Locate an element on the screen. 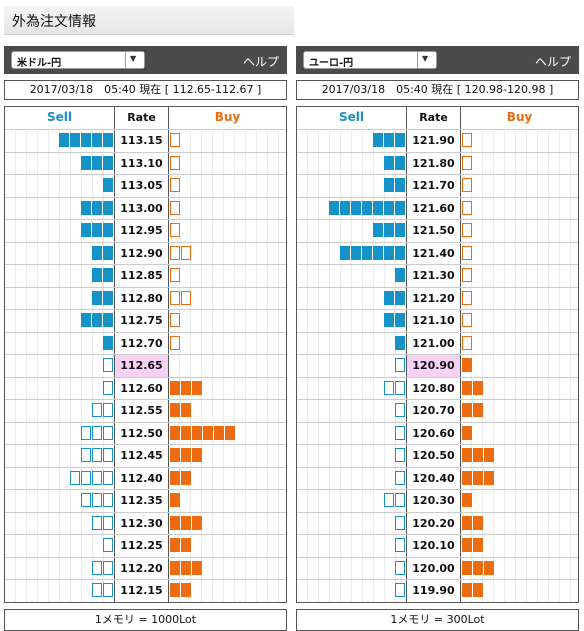  rate-value: 112.65 is located at coordinates (142, 366).